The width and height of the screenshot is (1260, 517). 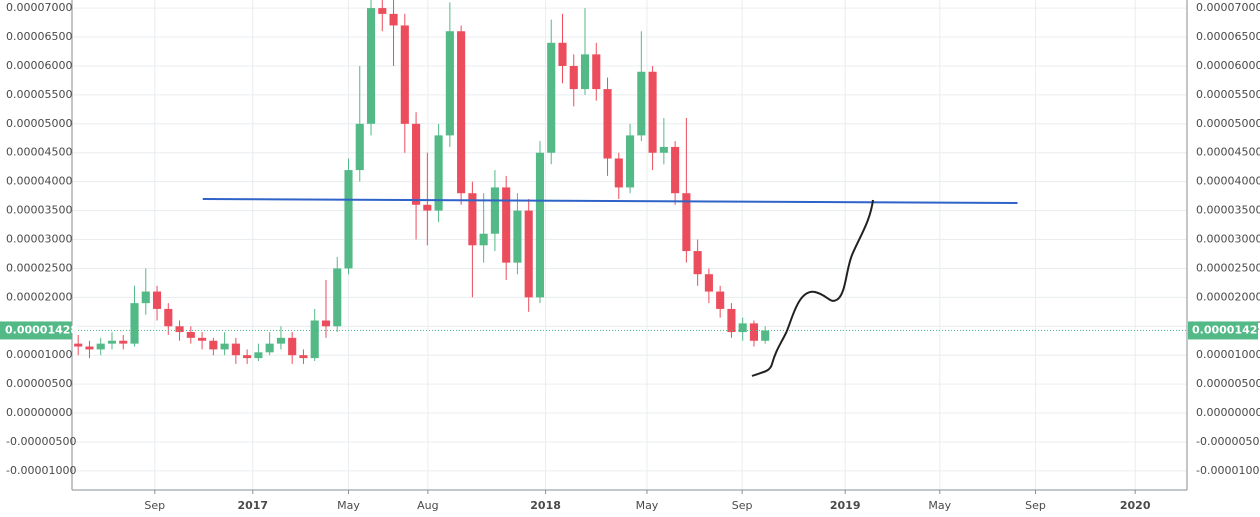 I want to click on last-price-box-right, so click(x=1223, y=330).